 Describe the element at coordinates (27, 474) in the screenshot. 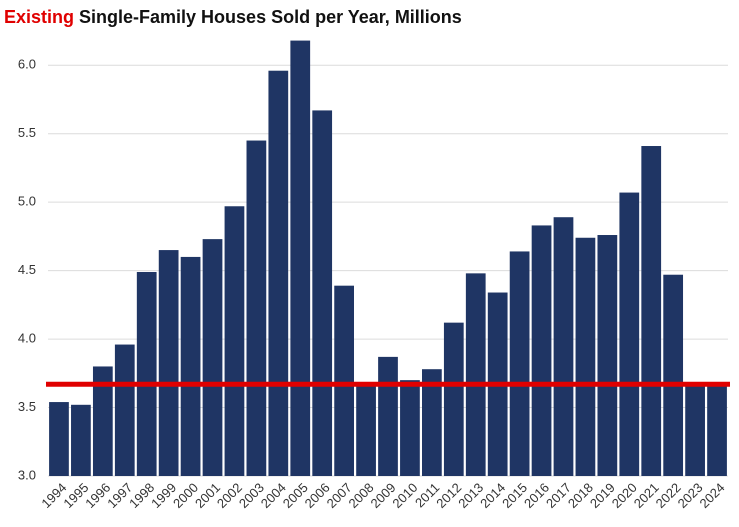

I see `y-tick-label: 3.0` at that location.